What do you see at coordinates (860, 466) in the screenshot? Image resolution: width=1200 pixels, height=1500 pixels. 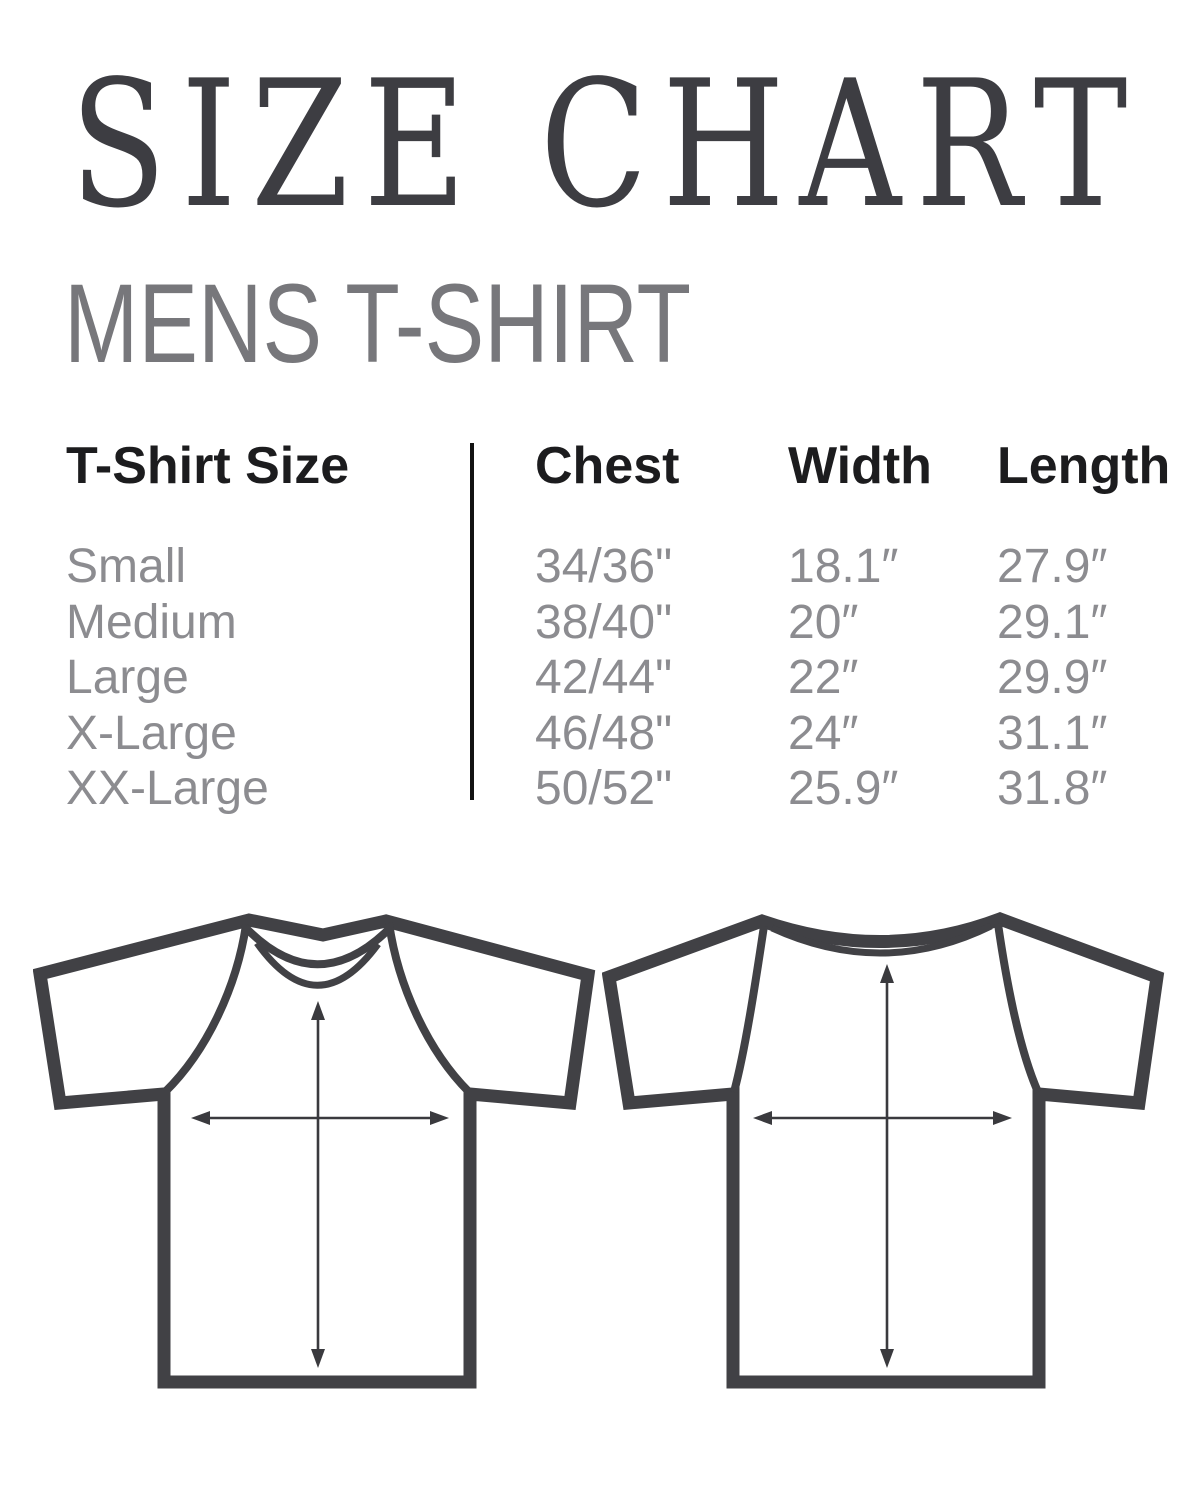 I see `column-header-width: Width` at bounding box center [860, 466].